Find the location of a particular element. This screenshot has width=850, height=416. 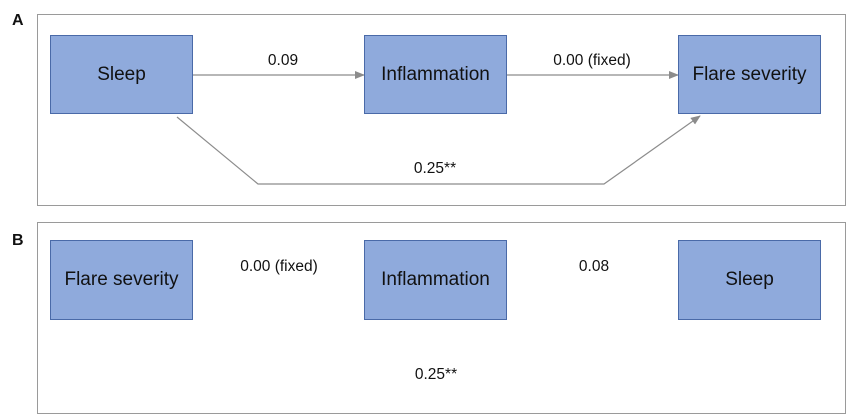

panel-b-node-inflammation: Inflammation is located at coordinates (435, 280).